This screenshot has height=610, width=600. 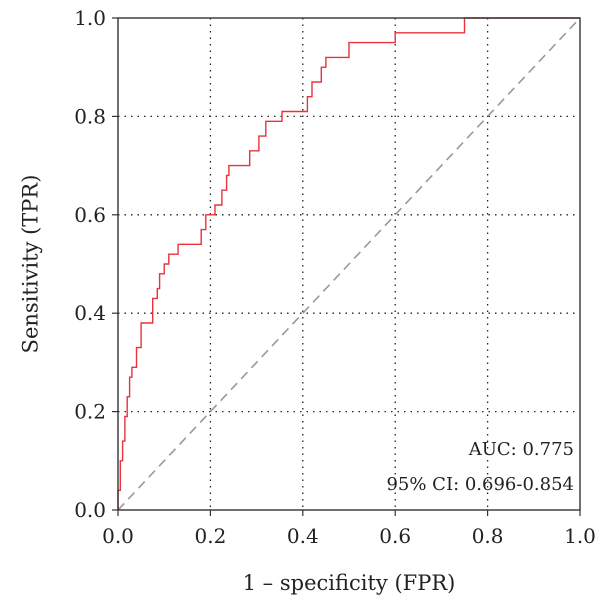 What do you see at coordinates (90, 215) in the screenshot?
I see `y-tick-label-3: 0.6` at bounding box center [90, 215].